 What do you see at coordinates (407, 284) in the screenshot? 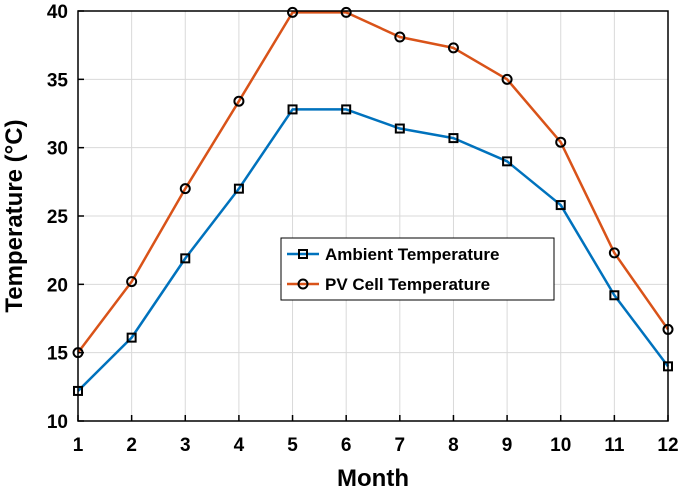
I see `legend-pv-label: PV Cell Temperature` at bounding box center [407, 284].